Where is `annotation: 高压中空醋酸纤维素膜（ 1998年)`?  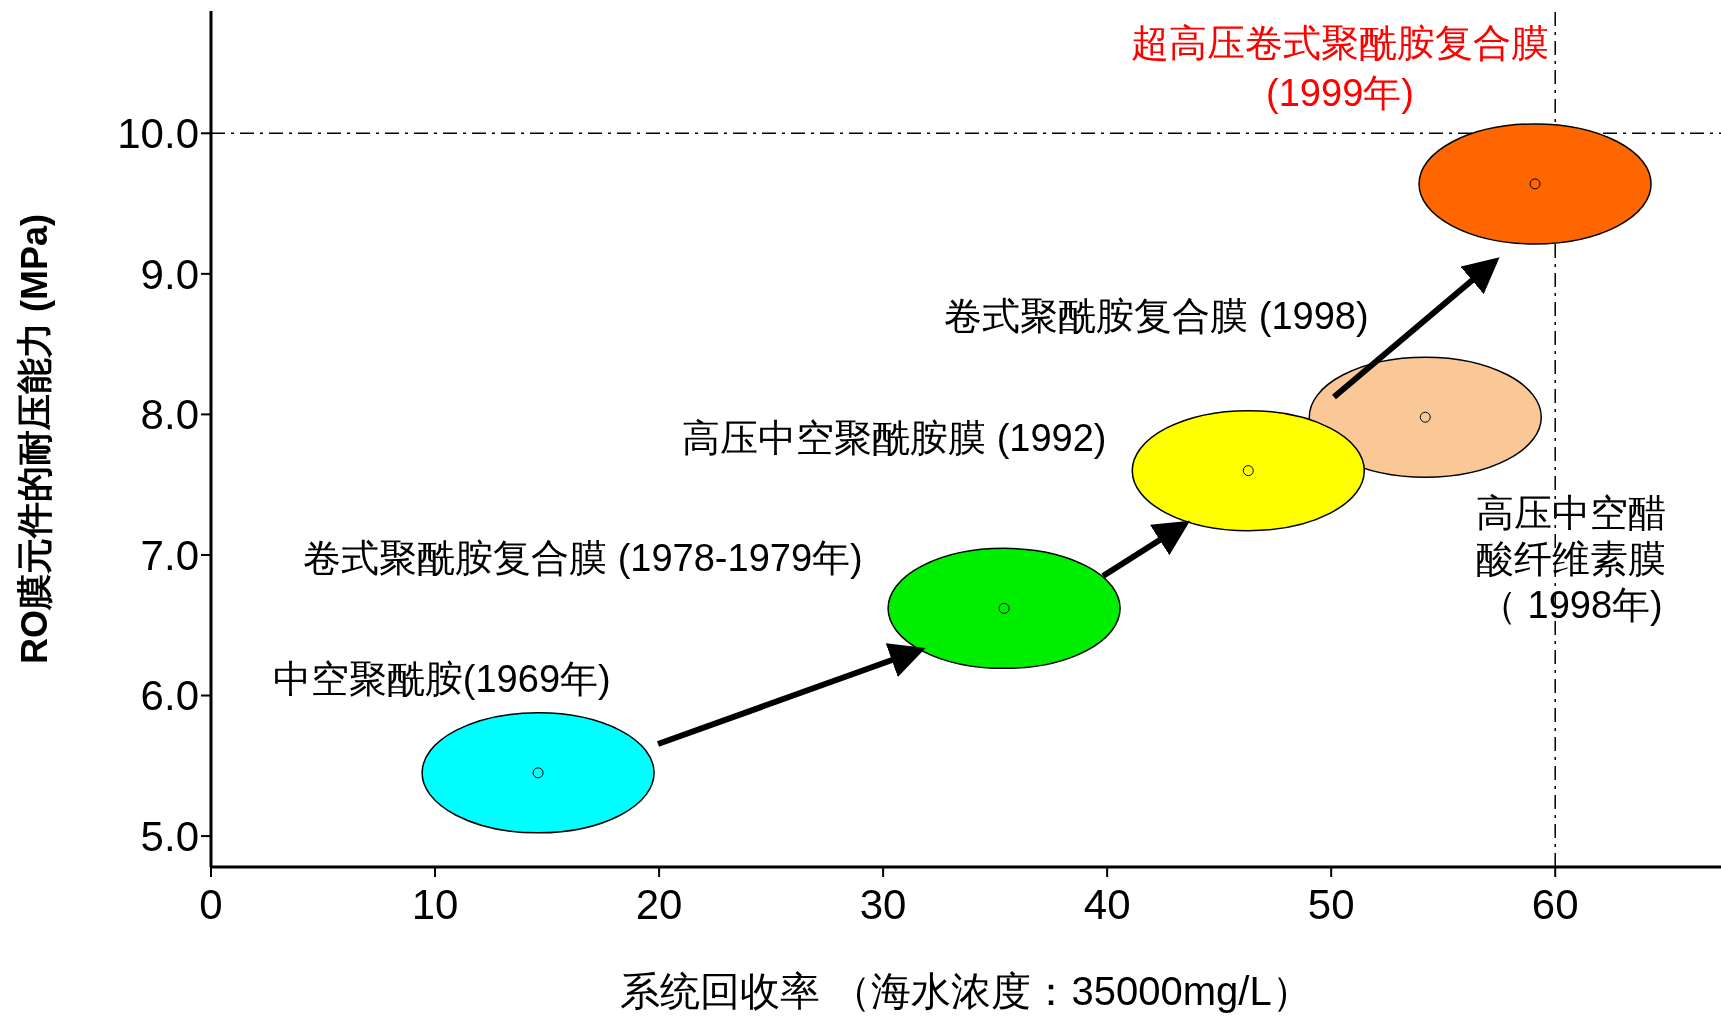
annotation: 高压中空醋酸纤维素膜（ 1998年) is located at coordinates (1570, 559).